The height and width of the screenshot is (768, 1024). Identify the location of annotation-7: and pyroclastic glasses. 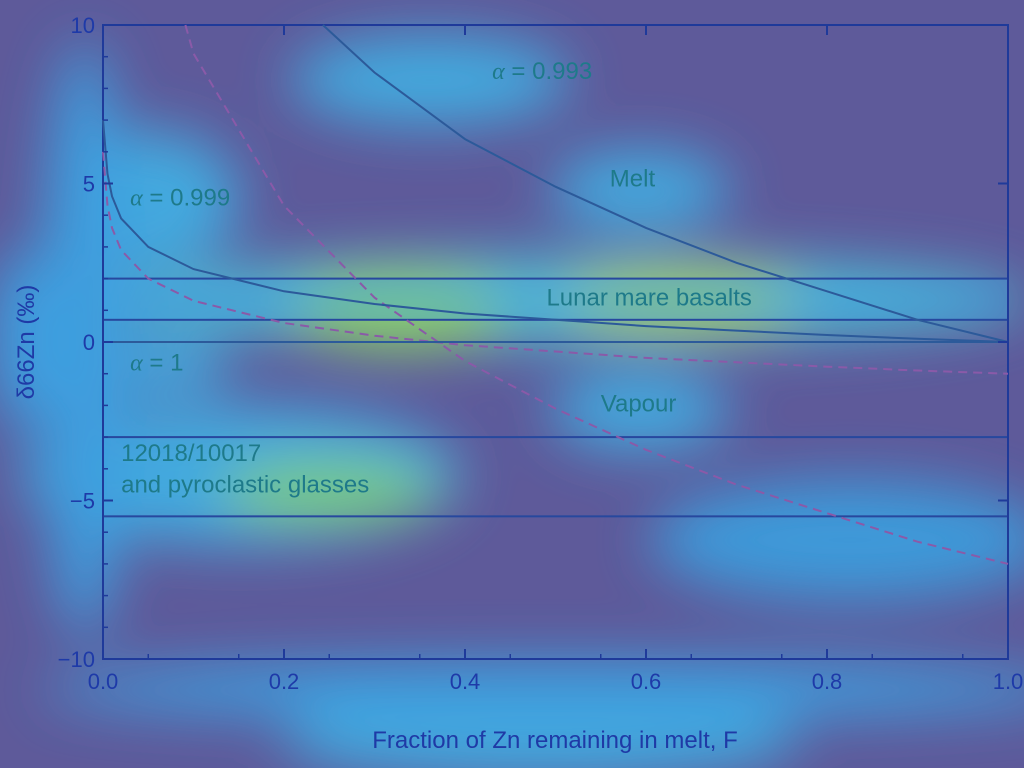
(245, 485).